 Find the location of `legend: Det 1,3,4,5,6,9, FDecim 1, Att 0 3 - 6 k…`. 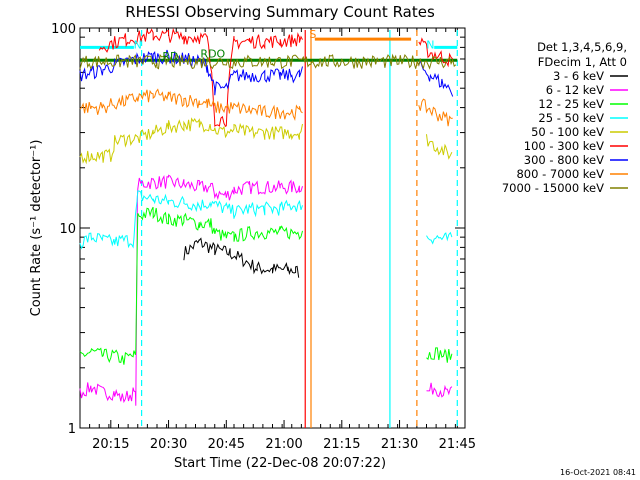

legend: Det 1,3,4,5,6,9, FDecim 1, Att 0 3 - 6 k… is located at coordinates (565, 117).